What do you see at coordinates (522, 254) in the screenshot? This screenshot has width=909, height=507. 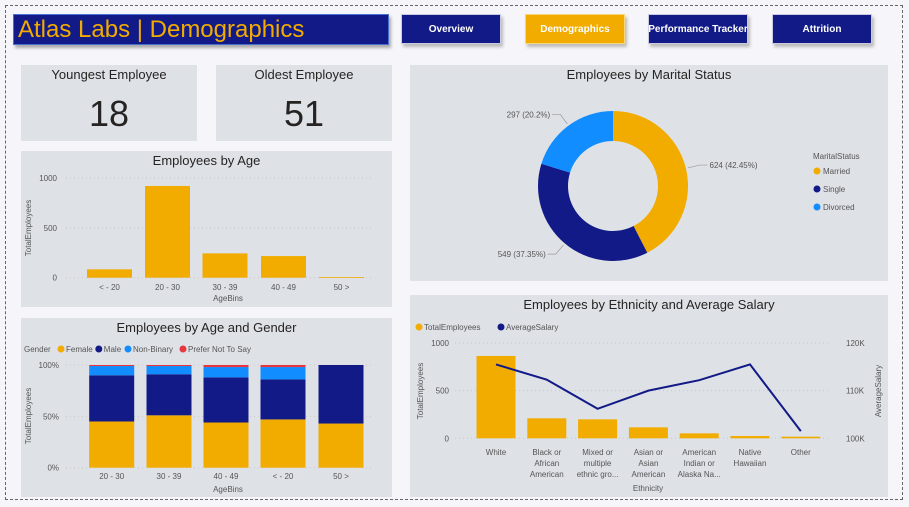 I see `data-label: 549 (37.35%)` at bounding box center [522, 254].